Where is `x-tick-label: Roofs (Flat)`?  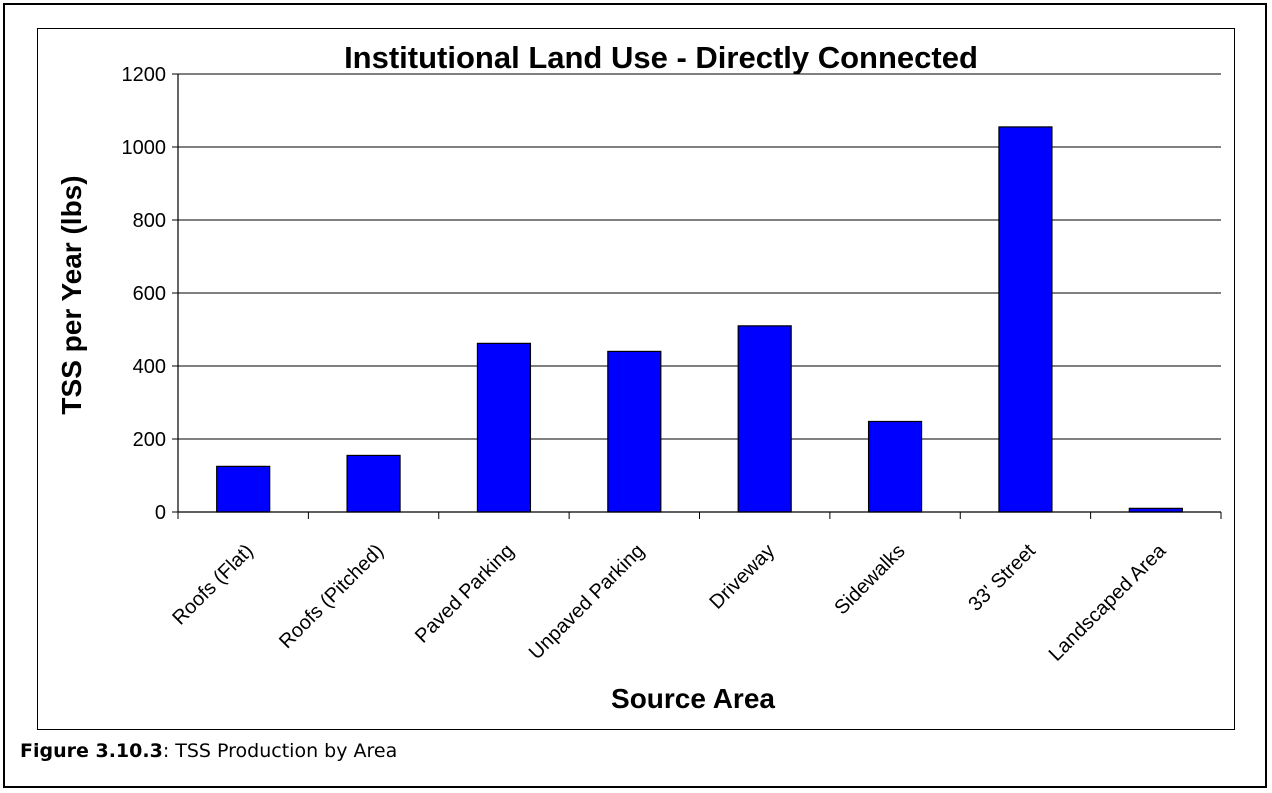
x-tick-label: Roofs (Flat) is located at coordinates (212, 584).